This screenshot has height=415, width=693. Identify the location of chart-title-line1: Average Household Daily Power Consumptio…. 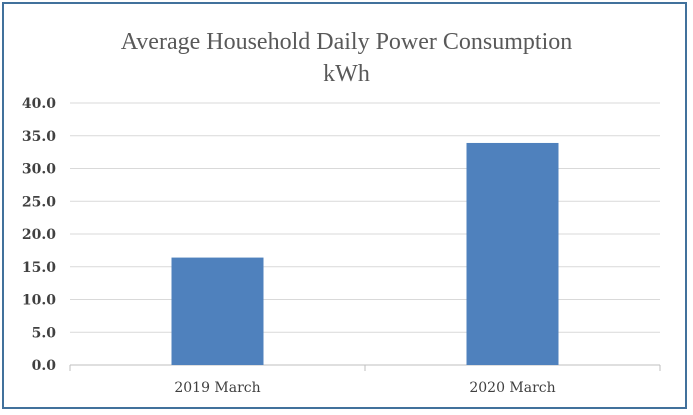
(346, 42).